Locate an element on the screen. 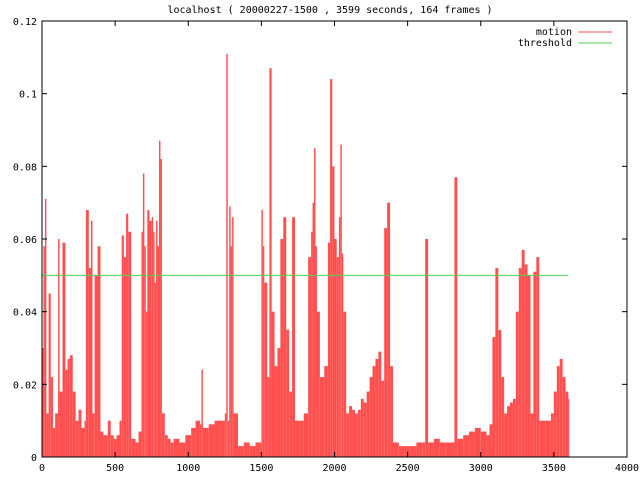 Image resolution: width=640 pixels, height=480 pixels. x-tick-label: 2500 is located at coordinates (408, 468).